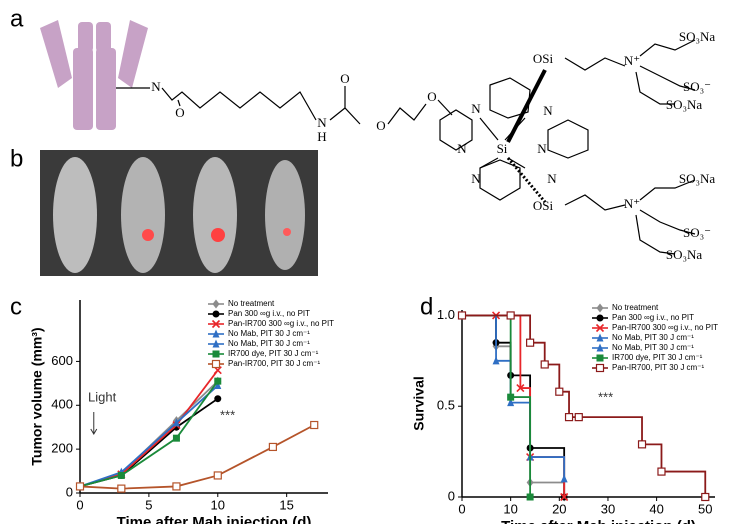 Image resolution: width=747 pixels, height=524 pixels. Describe the element at coordinates (179, 213) in the screenshot. I see `mouse-images` at that location.